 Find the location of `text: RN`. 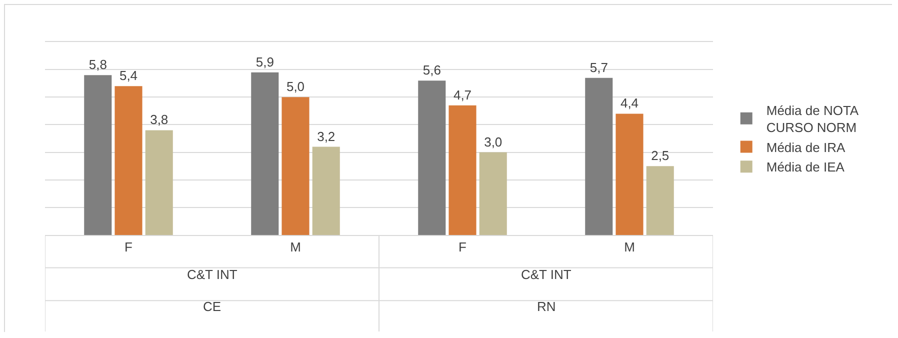

text: RN is located at coordinates (546, 306).